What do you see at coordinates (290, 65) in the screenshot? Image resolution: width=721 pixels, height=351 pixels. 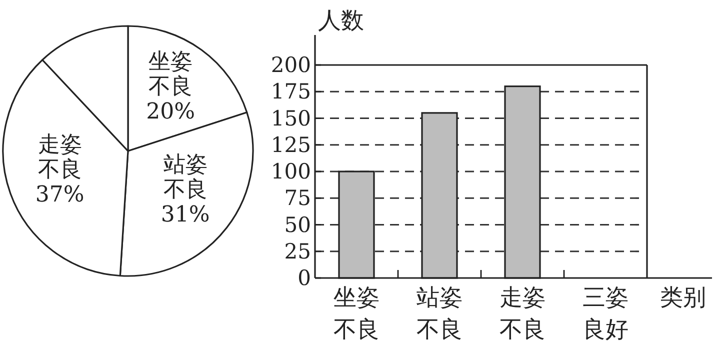 I see `y-tick-label: 200` at bounding box center [290, 65].